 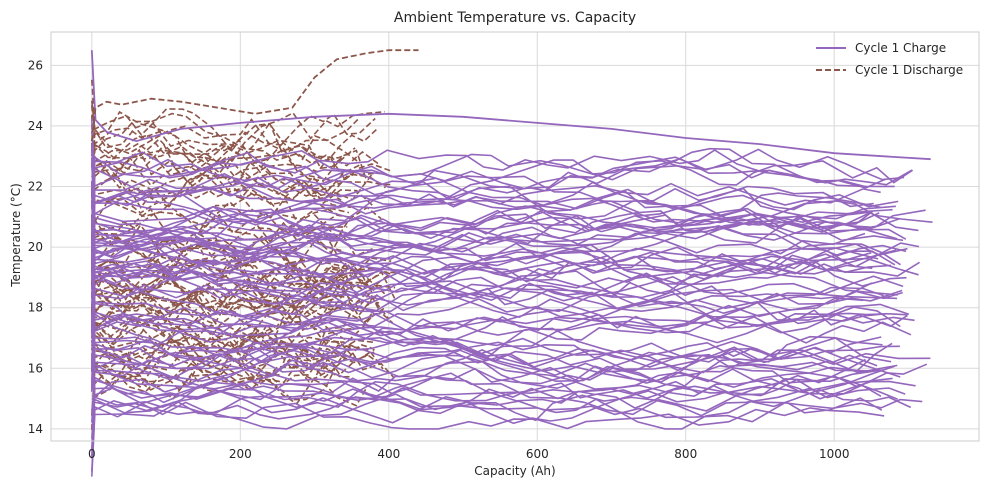 What do you see at coordinates (900, 48) in the screenshot?
I see `legend-label-charge: Cycle 1 Charge` at bounding box center [900, 48].